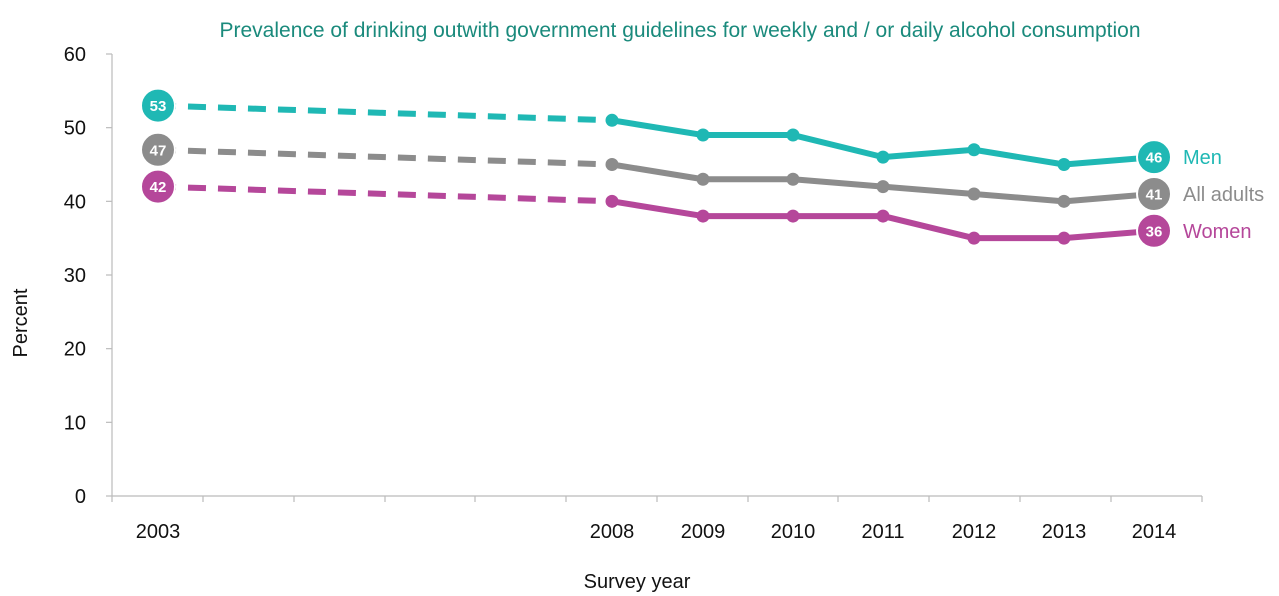  I want to click on series-all-adults: 47 41 All adults, so click(702, 171).